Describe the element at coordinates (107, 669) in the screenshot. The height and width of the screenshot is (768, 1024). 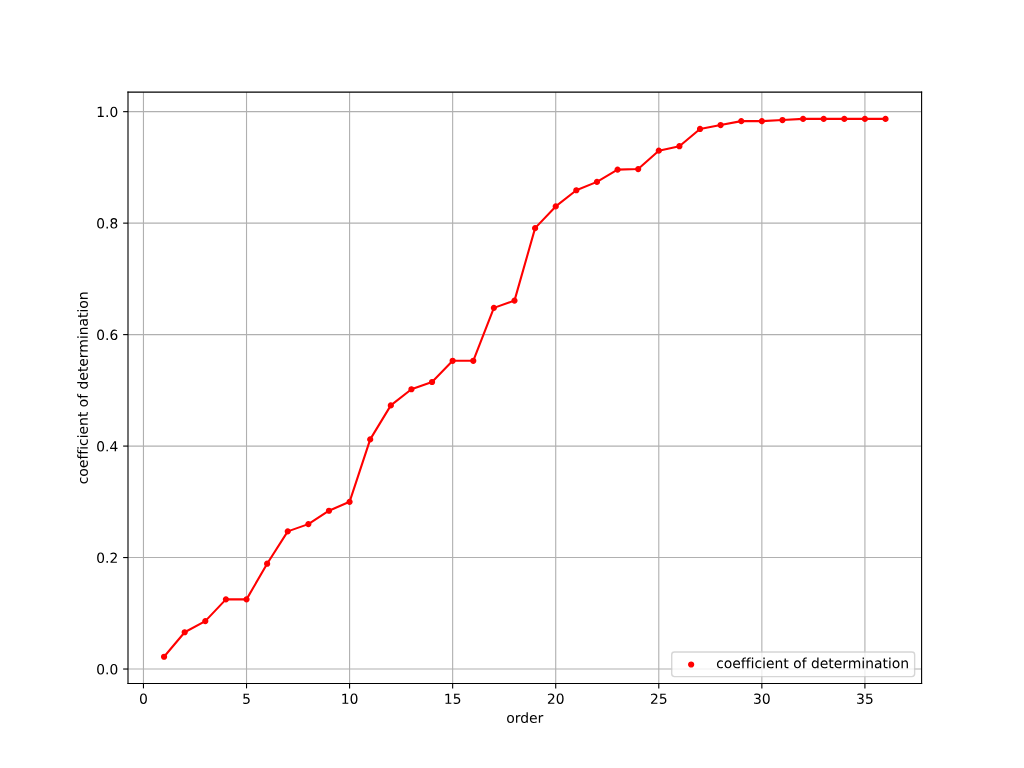
I see `y-tick-label: 0.0` at that location.